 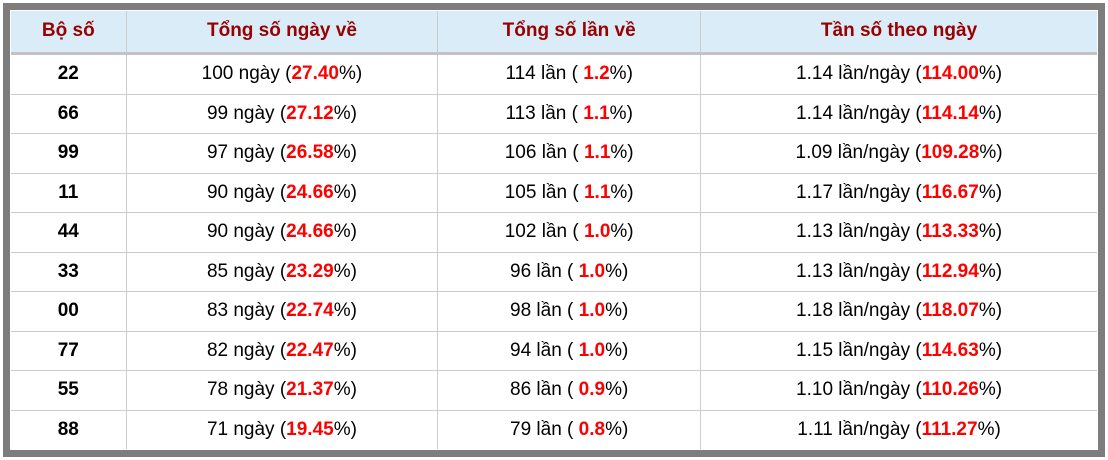 What do you see at coordinates (544, 390) in the screenshot?
I see `times-value: 86 lần (` at bounding box center [544, 390].